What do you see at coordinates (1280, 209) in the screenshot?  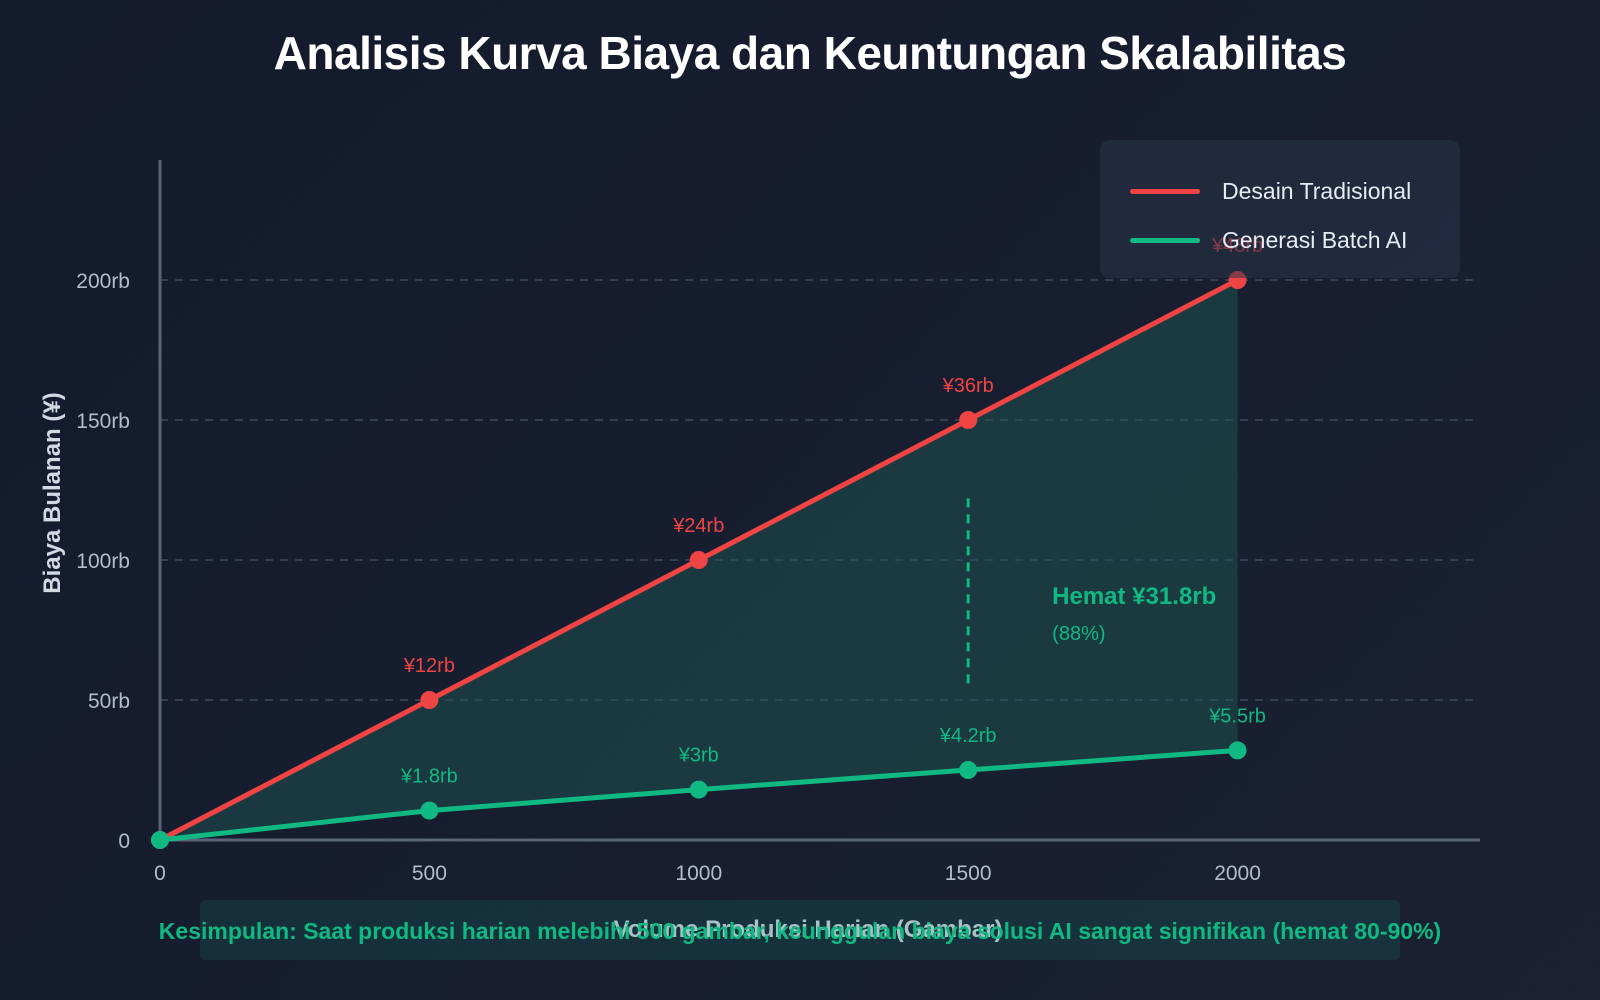 I see `legend: Desain Tradisional Generasi Batch AI` at bounding box center [1280, 209].